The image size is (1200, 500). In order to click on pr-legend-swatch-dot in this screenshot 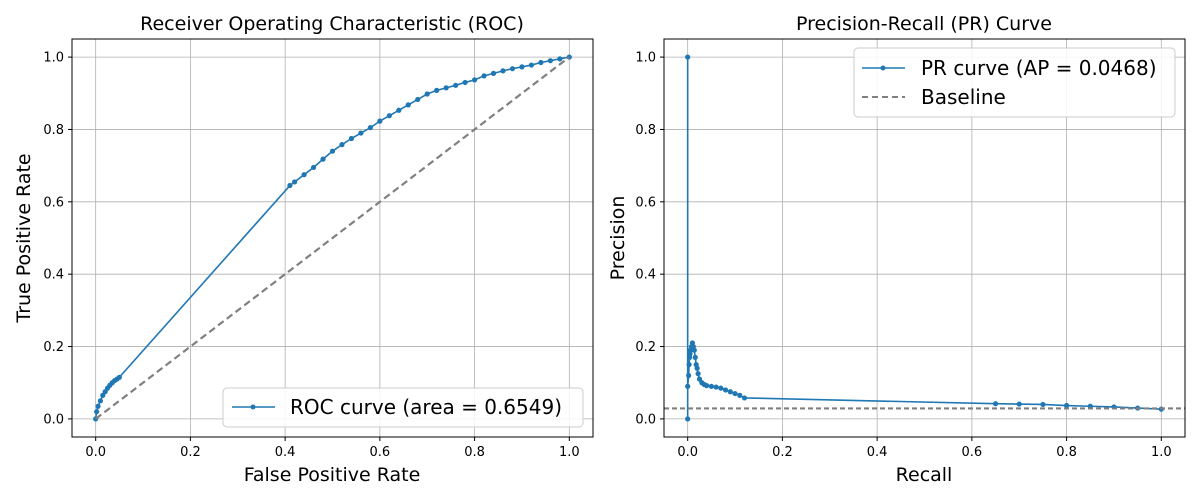, I will do `click(883, 68)`.